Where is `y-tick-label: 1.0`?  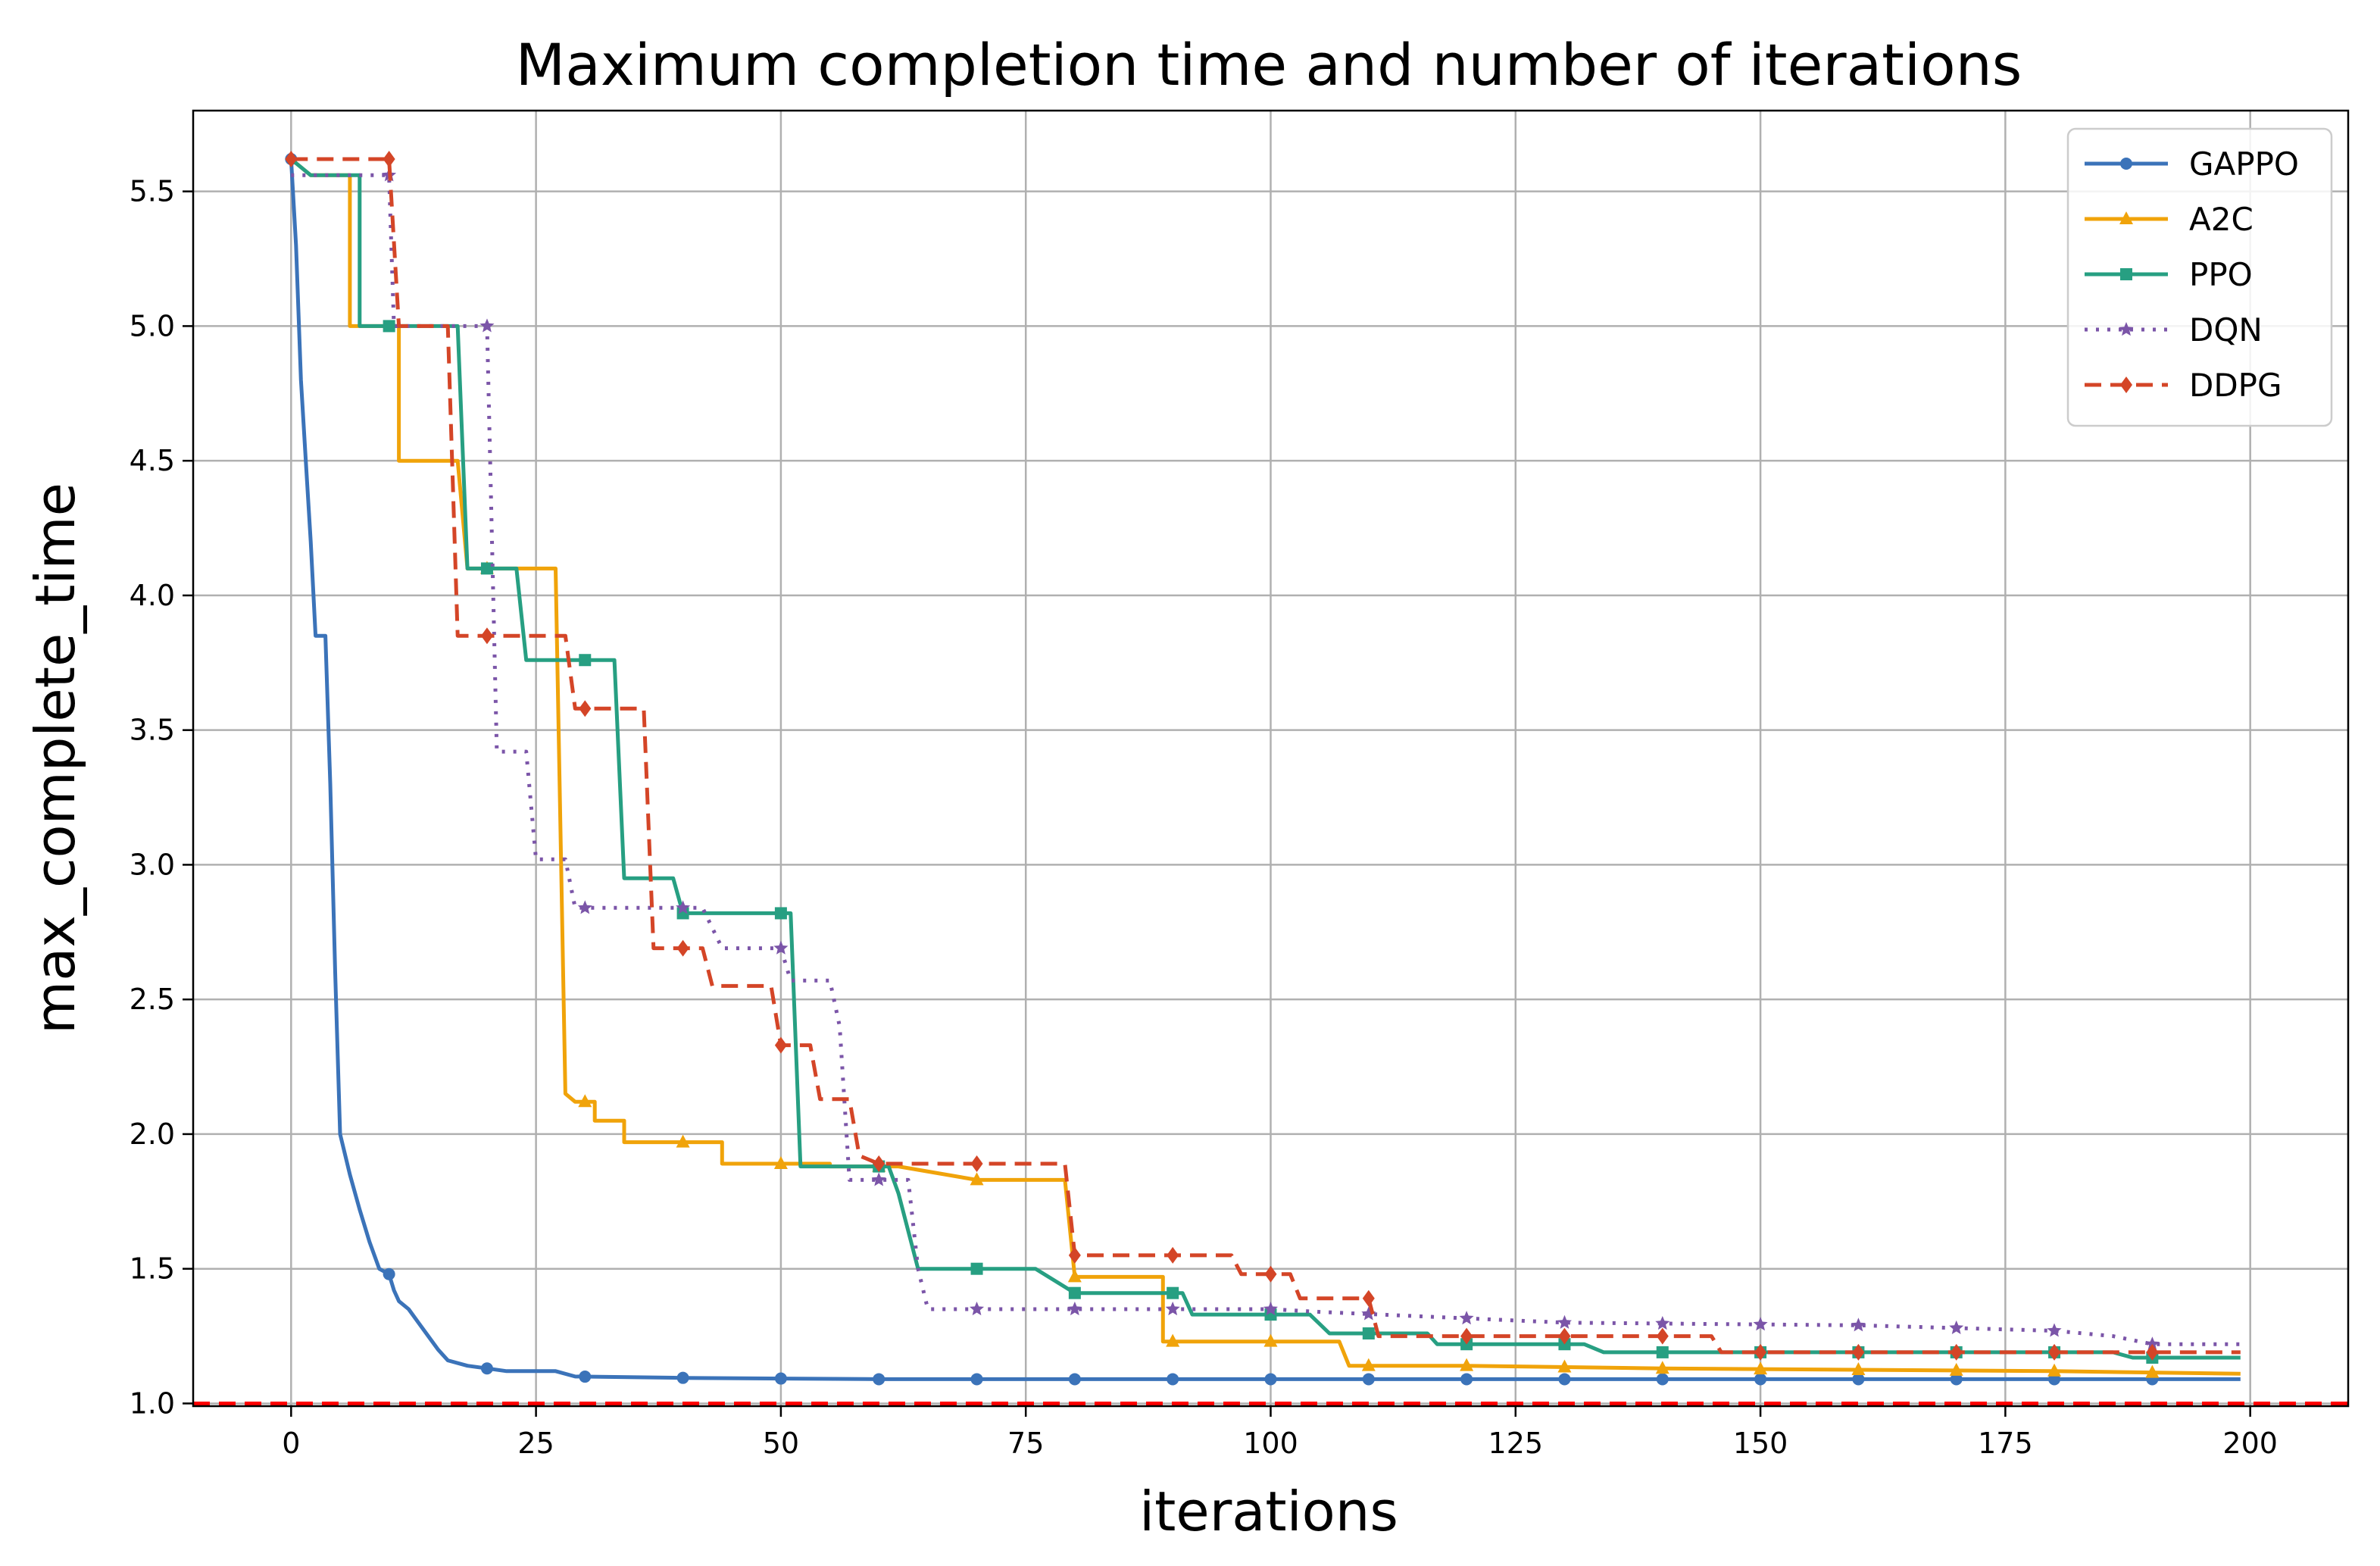 y-tick-label: 1.0 is located at coordinates (152, 1403).